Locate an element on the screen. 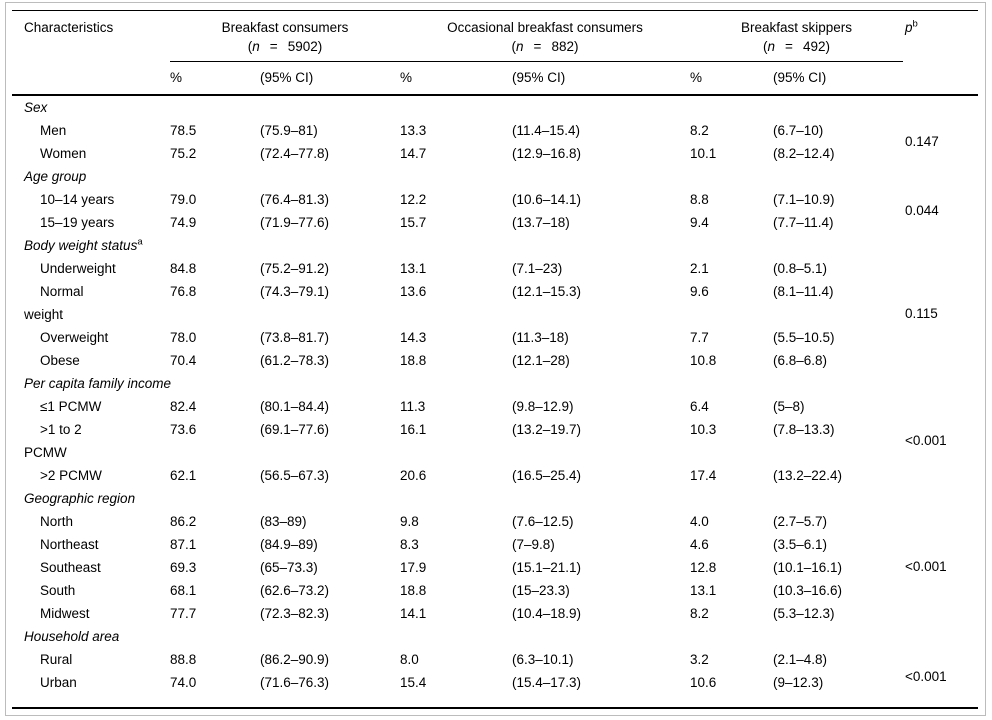 The width and height of the screenshot is (992, 720). ci-cell: (61.2–78.3) is located at coordinates (295, 360).